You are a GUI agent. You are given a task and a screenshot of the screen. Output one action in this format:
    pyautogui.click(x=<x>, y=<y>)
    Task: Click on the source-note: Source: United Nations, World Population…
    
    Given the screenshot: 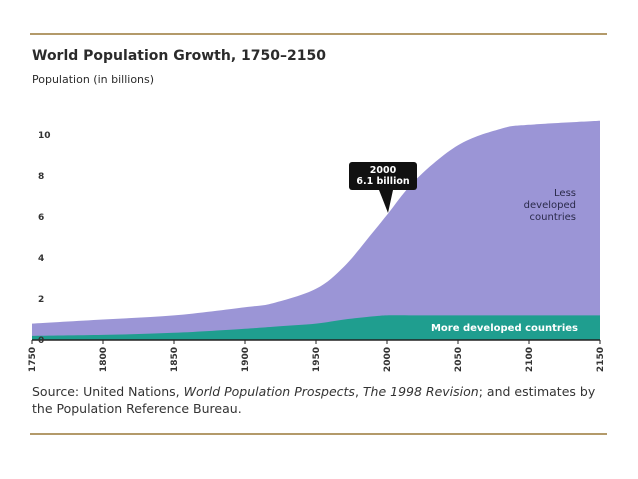 What is the action you would take?
    pyautogui.click(x=322, y=400)
    